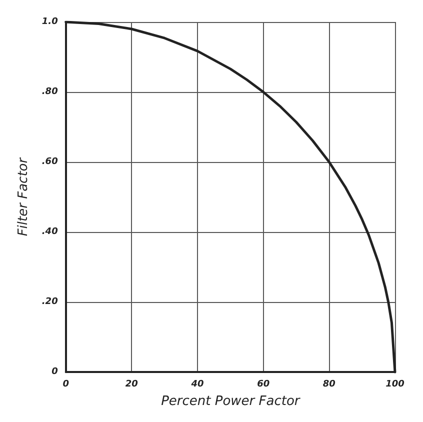 The width and height of the screenshot is (423, 422). What do you see at coordinates (395, 385) in the screenshot?
I see `x-tick-label: 100` at bounding box center [395, 385].